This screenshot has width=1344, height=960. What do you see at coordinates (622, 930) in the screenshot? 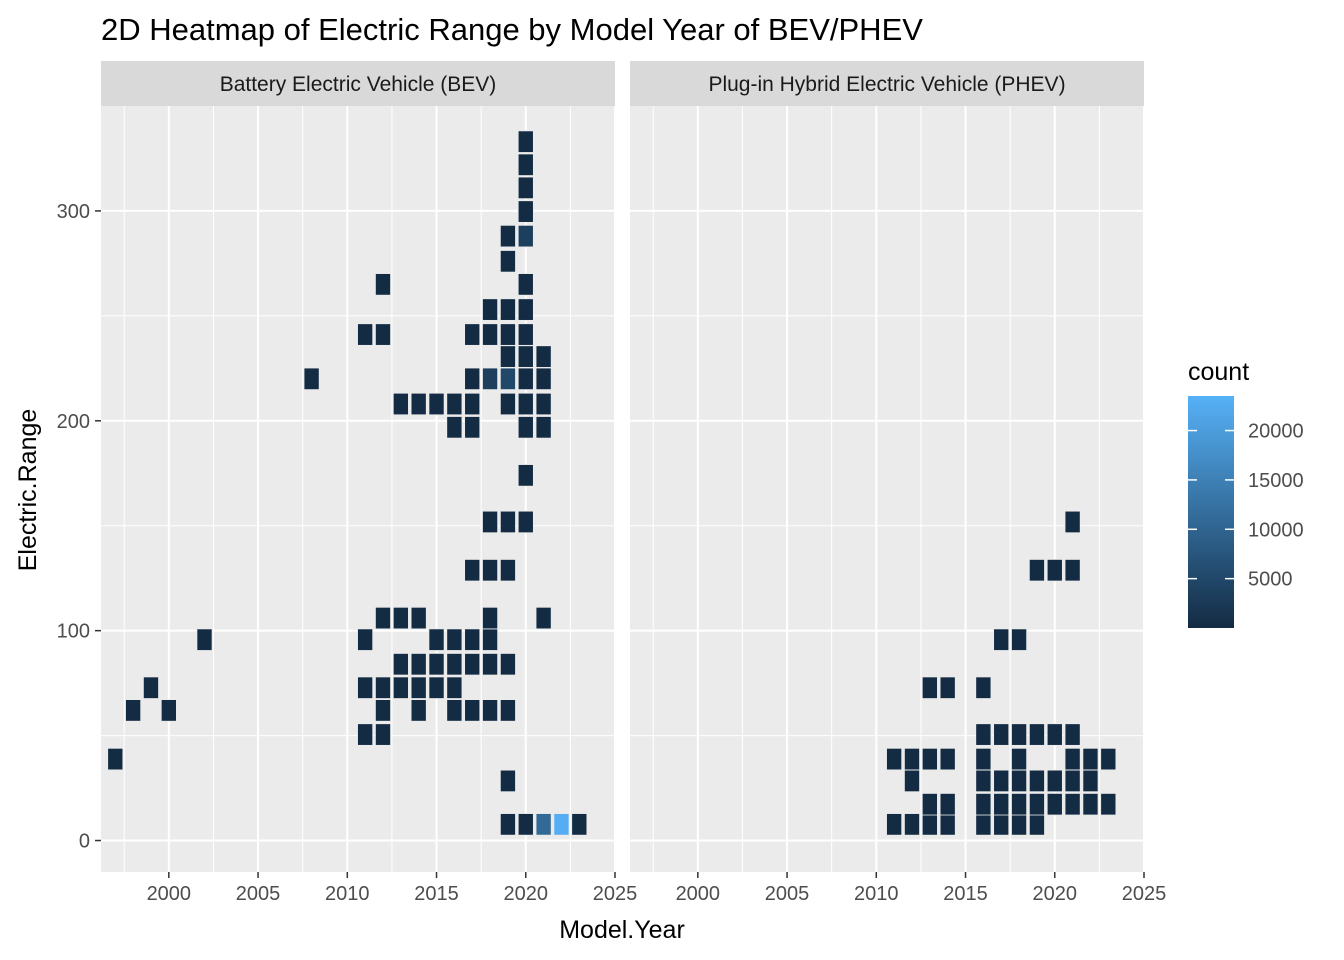
I see `x-axis-title: Model.Year` at bounding box center [622, 930].